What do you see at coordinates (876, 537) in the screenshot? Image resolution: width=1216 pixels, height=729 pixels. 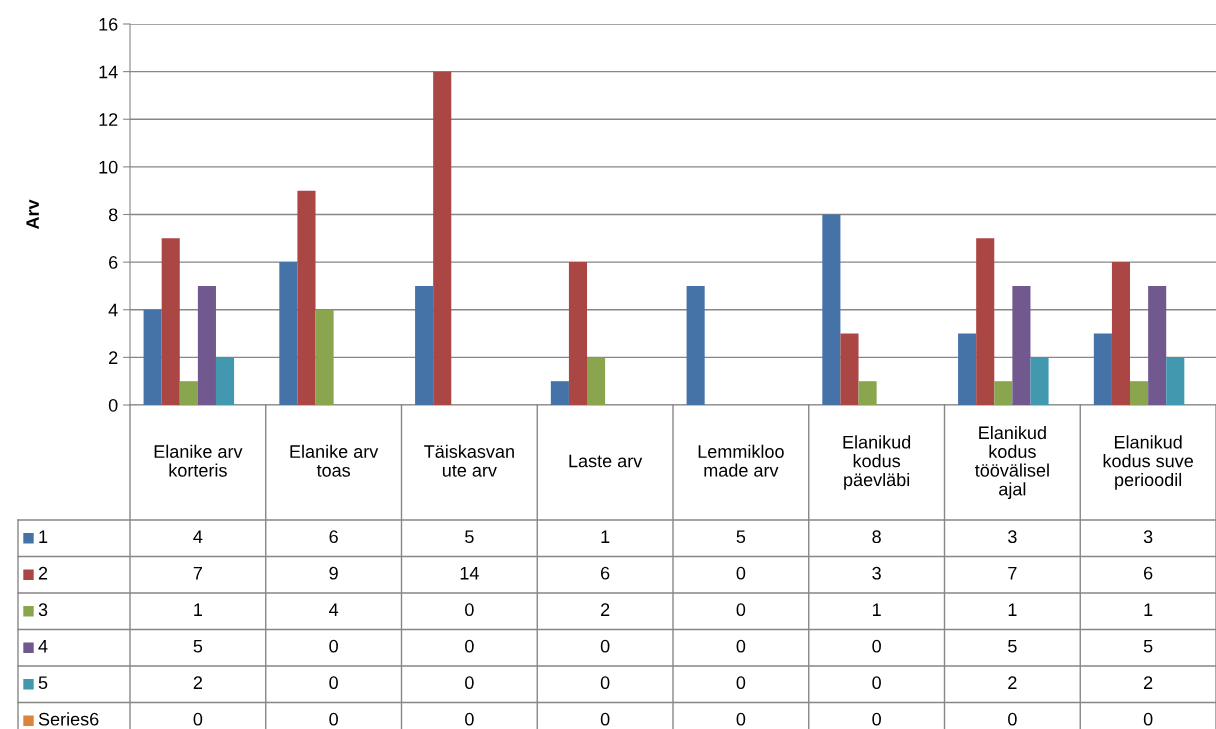 I see `data-label: 8` at bounding box center [876, 537].